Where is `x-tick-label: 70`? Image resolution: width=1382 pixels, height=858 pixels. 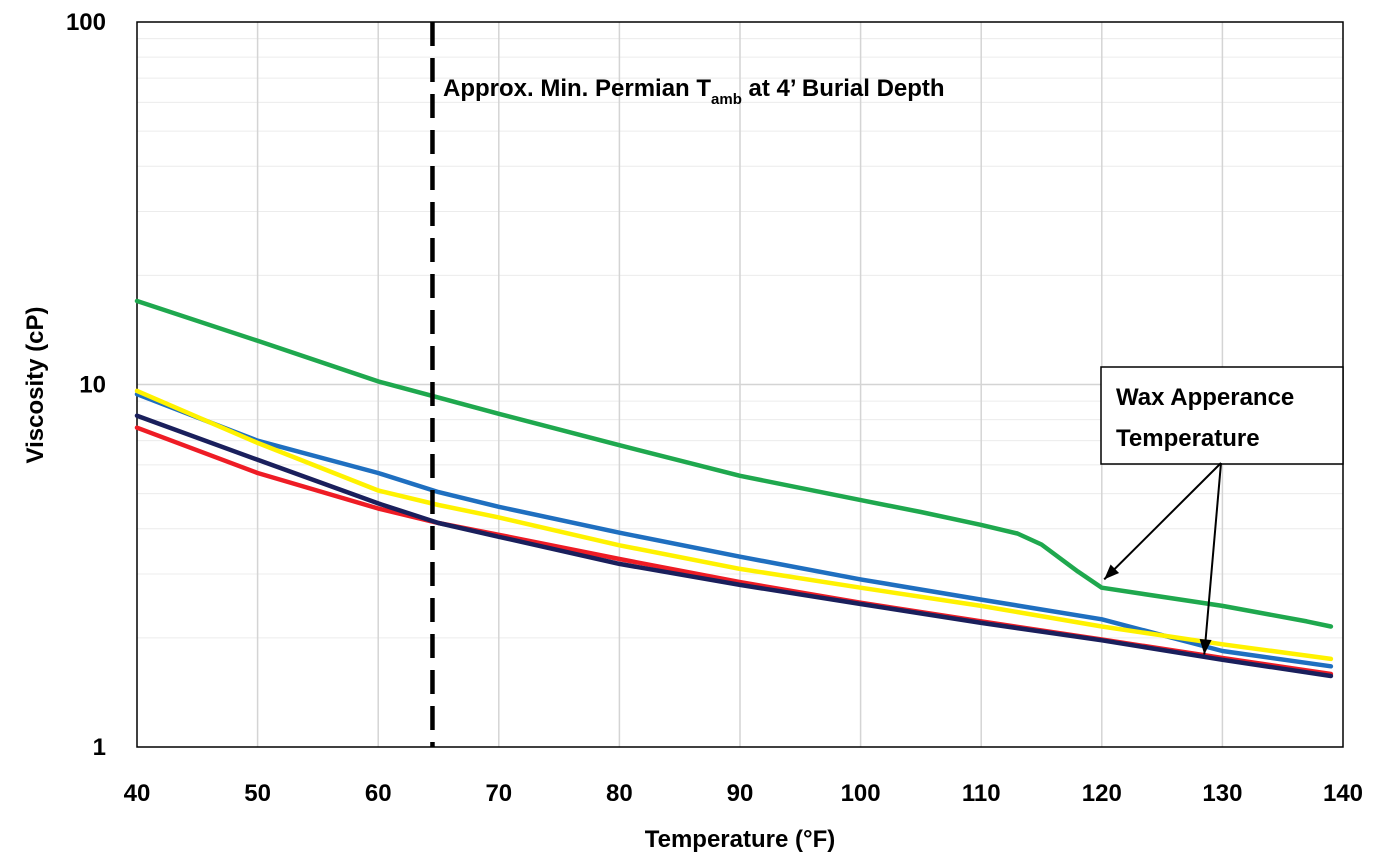 x-tick-label: 70 is located at coordinates (498, 793).